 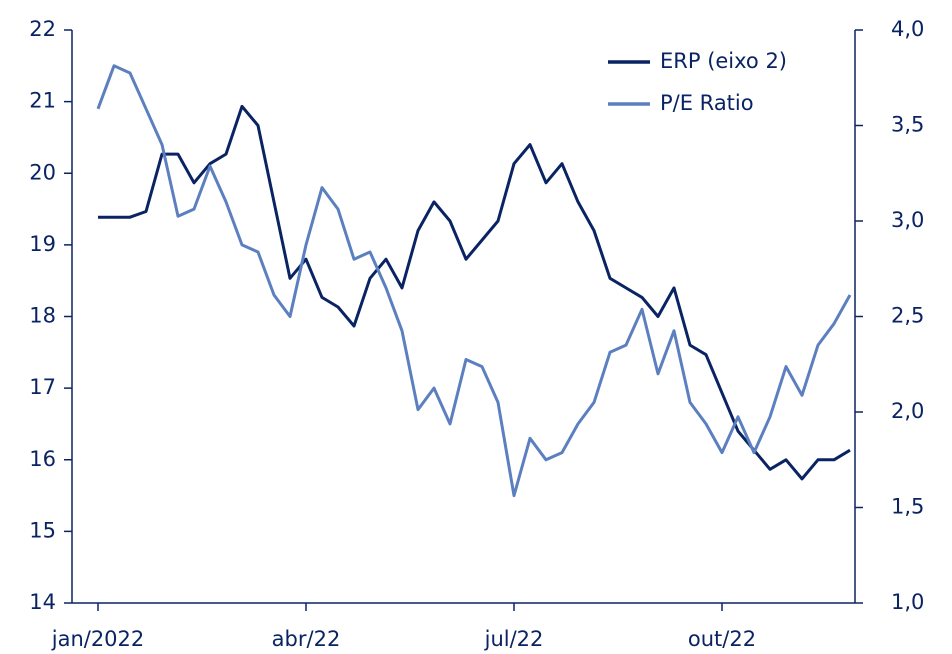 I want to click on y2-tick-label: 1,5, so click(x=907, y=507).